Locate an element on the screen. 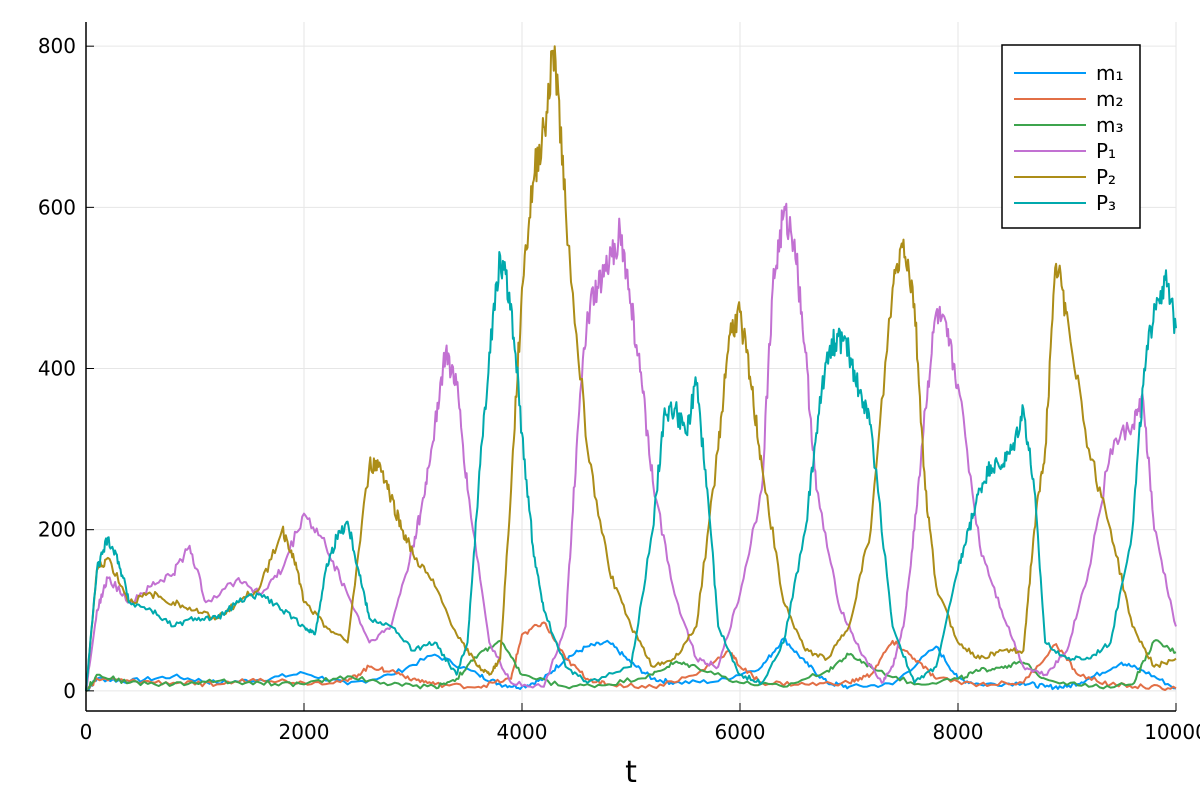 This screenshot has height=800, width=1200. y-tick-label: 600 is located at coordinates (57, 207).